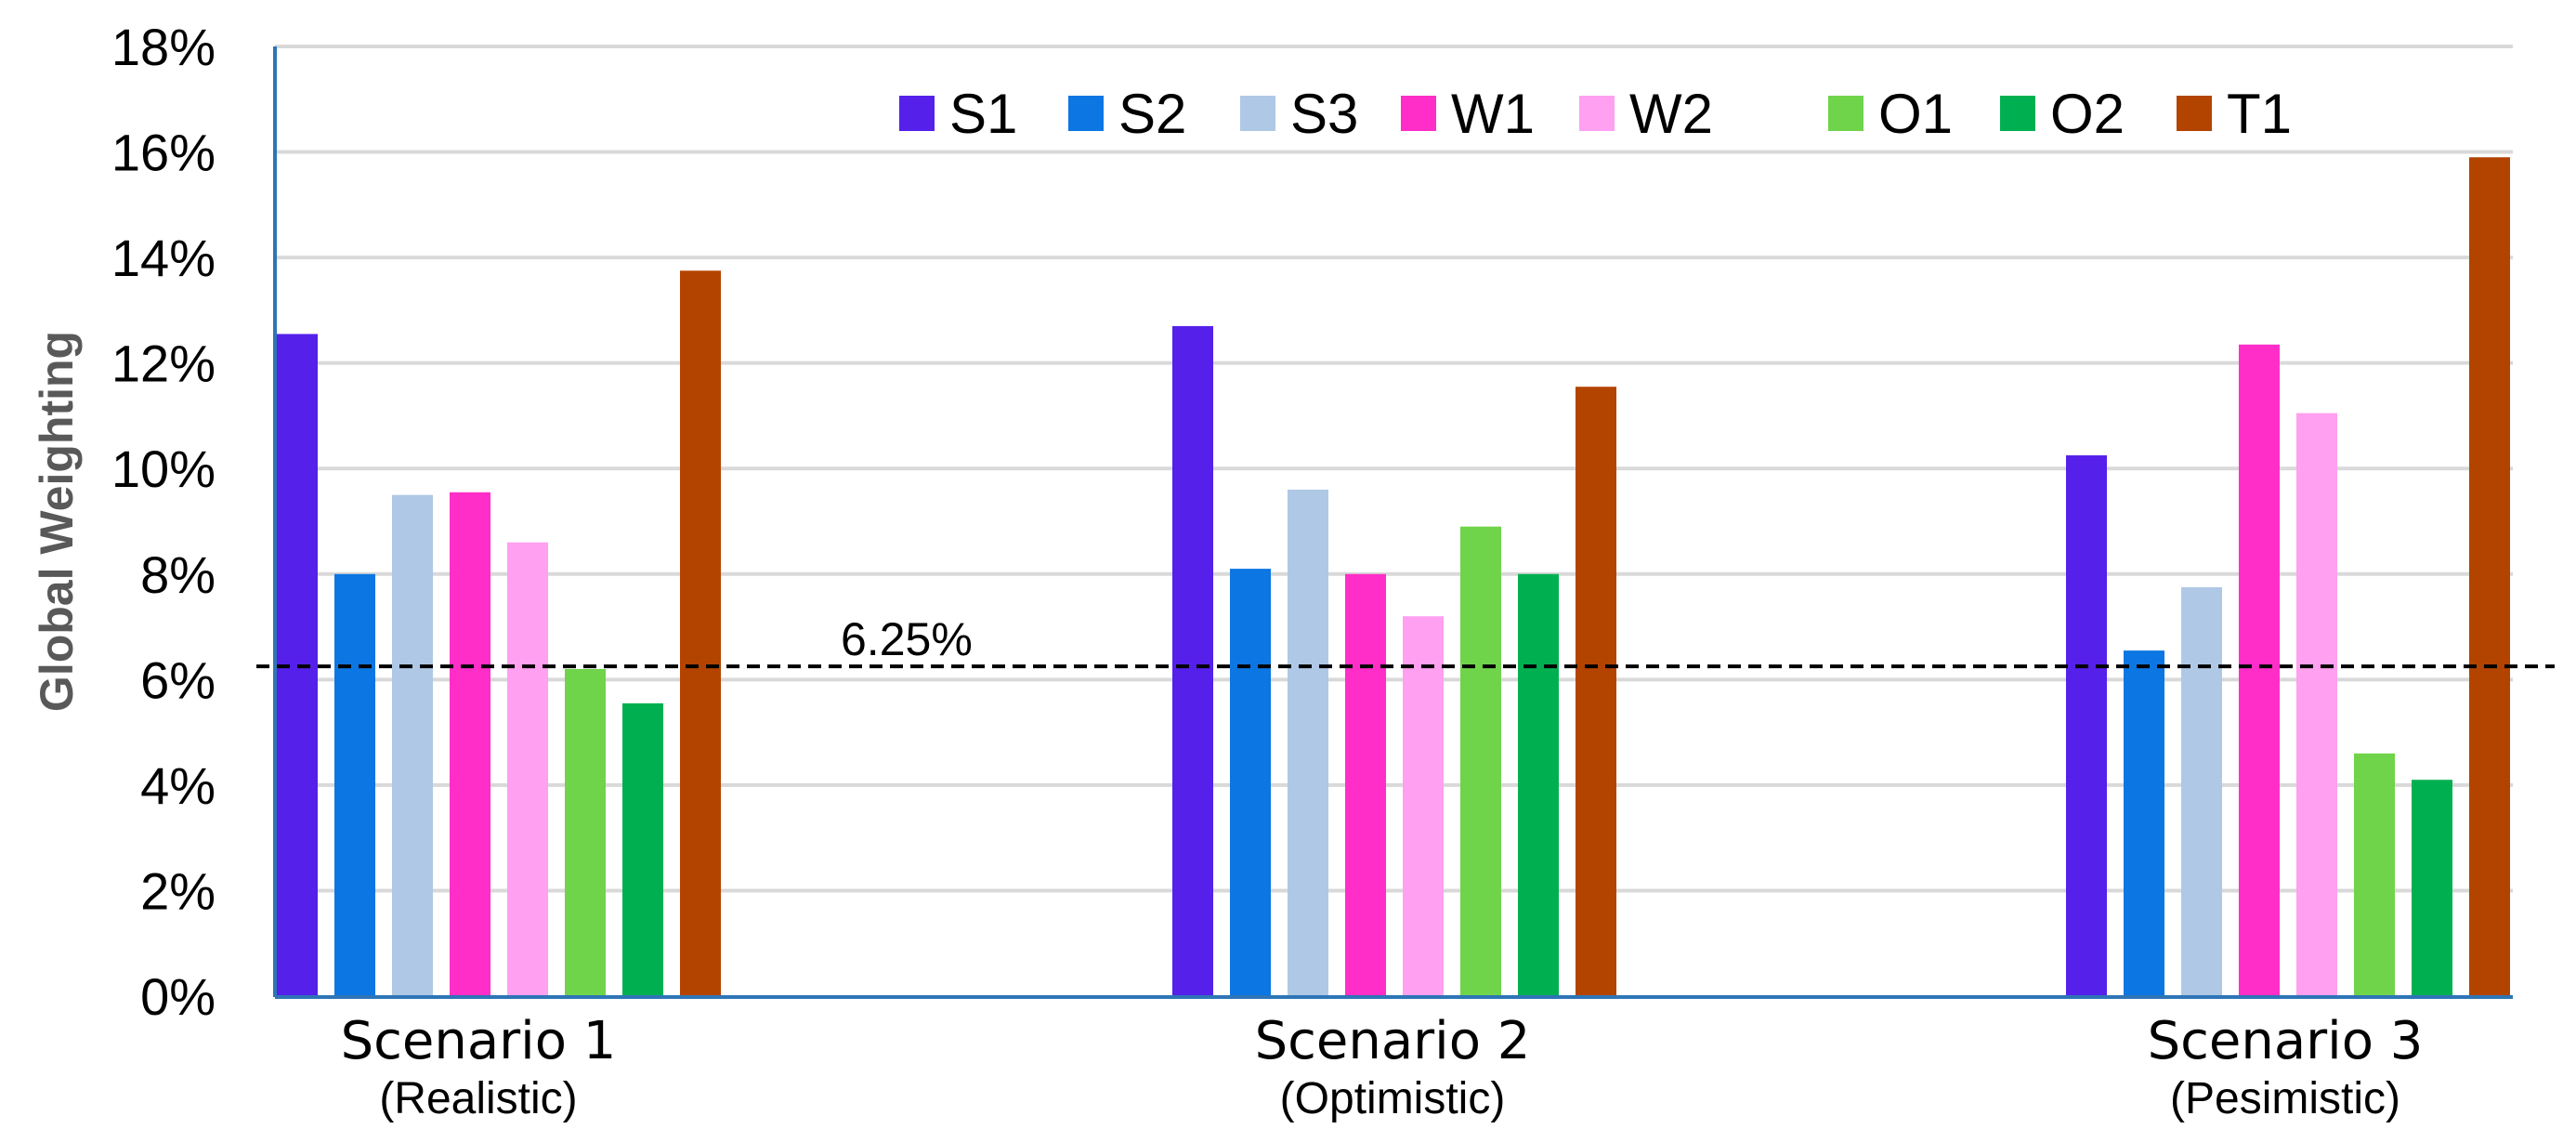 The image size is (2576, 1142). I want to click on legend-swatch-o2, so click(2018, 113).